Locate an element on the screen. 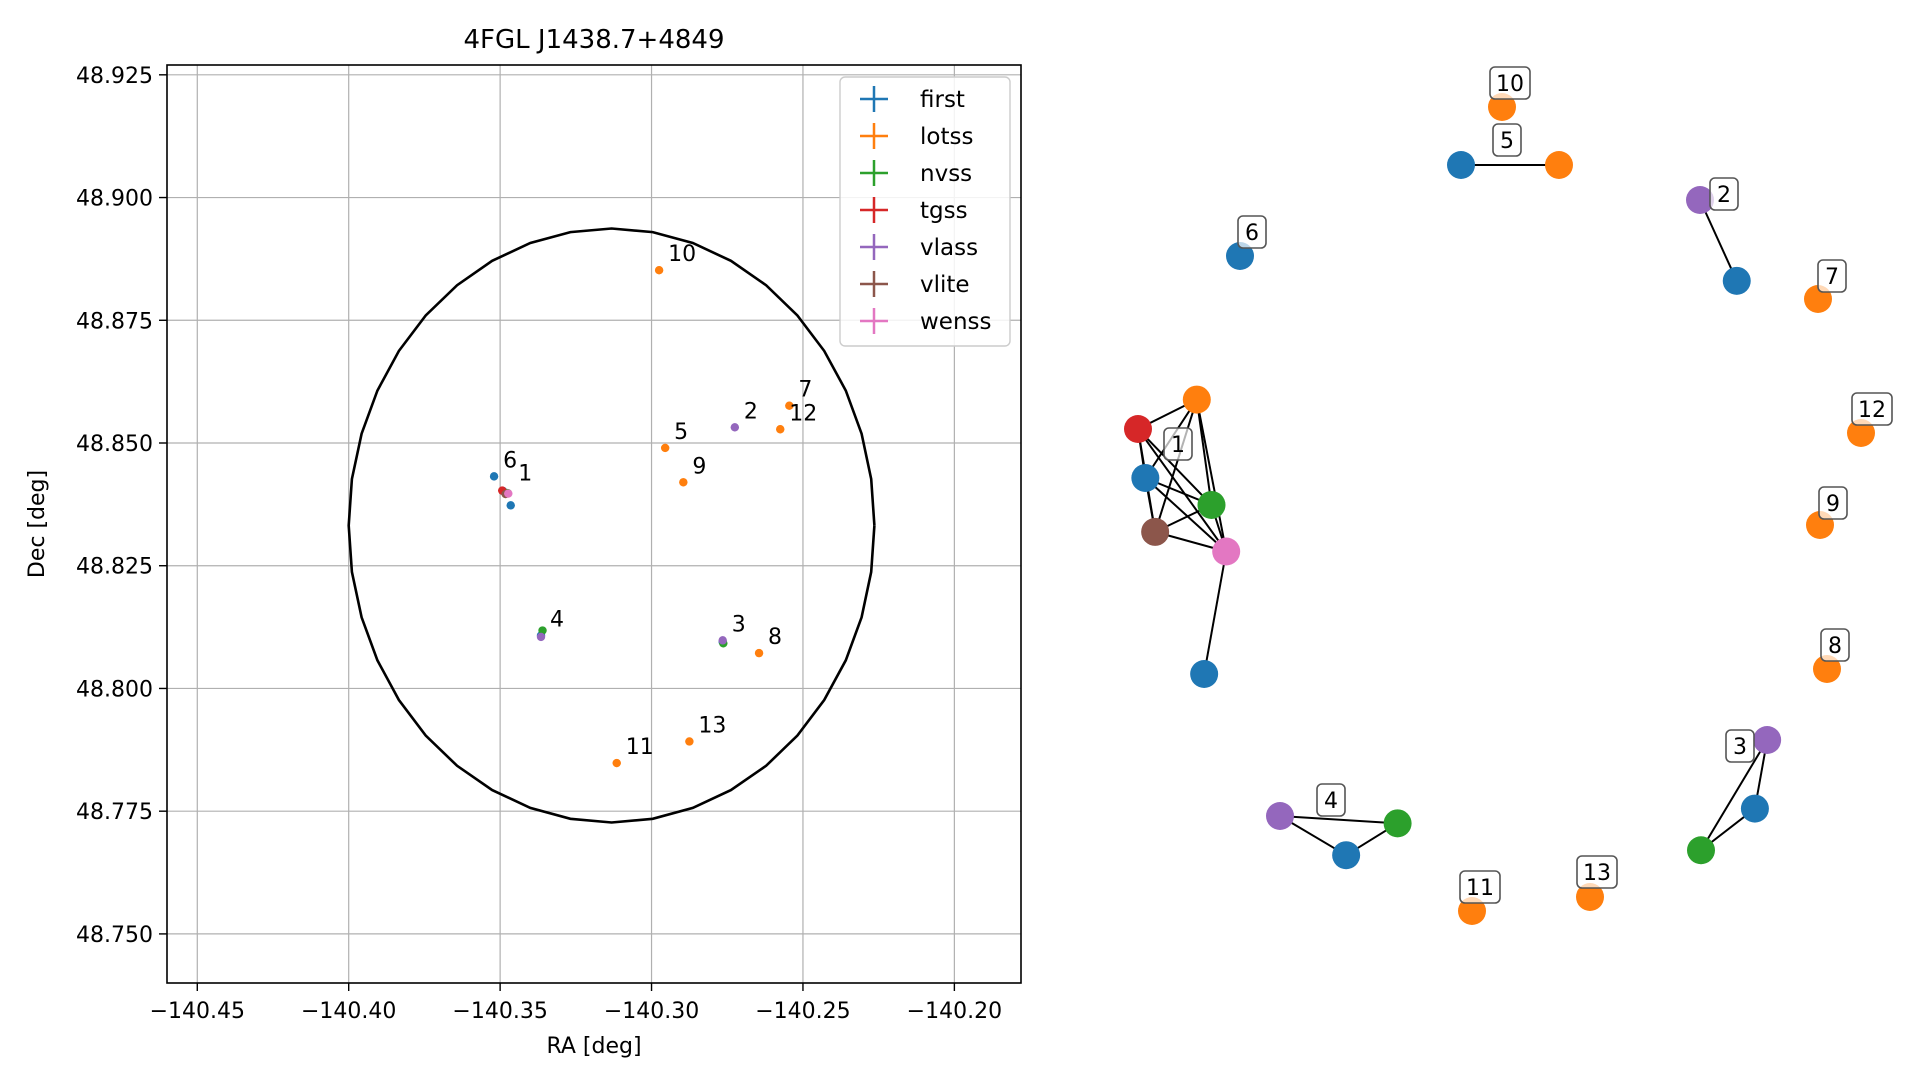 The image size is (1919, 1080). point-label: 2 is located at coordinates (751, 411).